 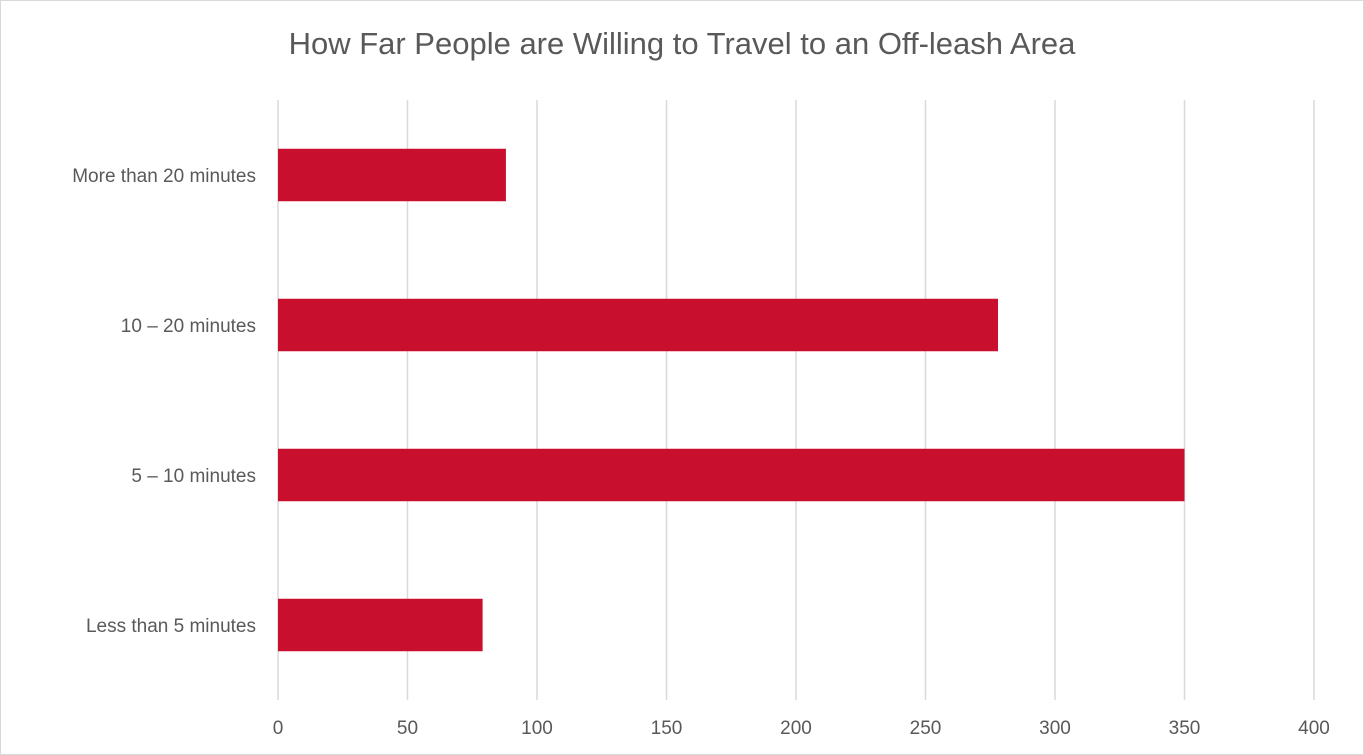 What do you see at coordinates (1185, 728) in the screenshot?
I see `x-tick-label: 350` at bounding box center [1185, 728].